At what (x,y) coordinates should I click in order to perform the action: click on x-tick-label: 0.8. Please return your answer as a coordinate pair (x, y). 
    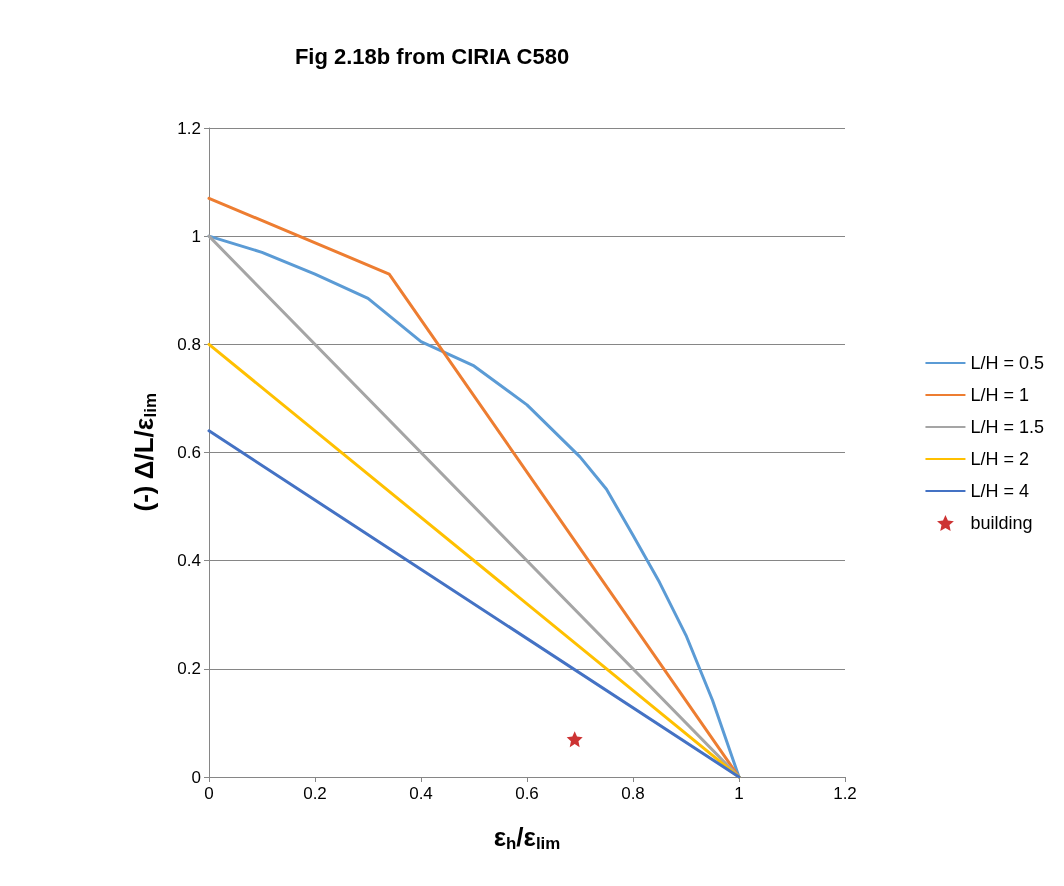
    Looking at the image, I should click on (633, 793).